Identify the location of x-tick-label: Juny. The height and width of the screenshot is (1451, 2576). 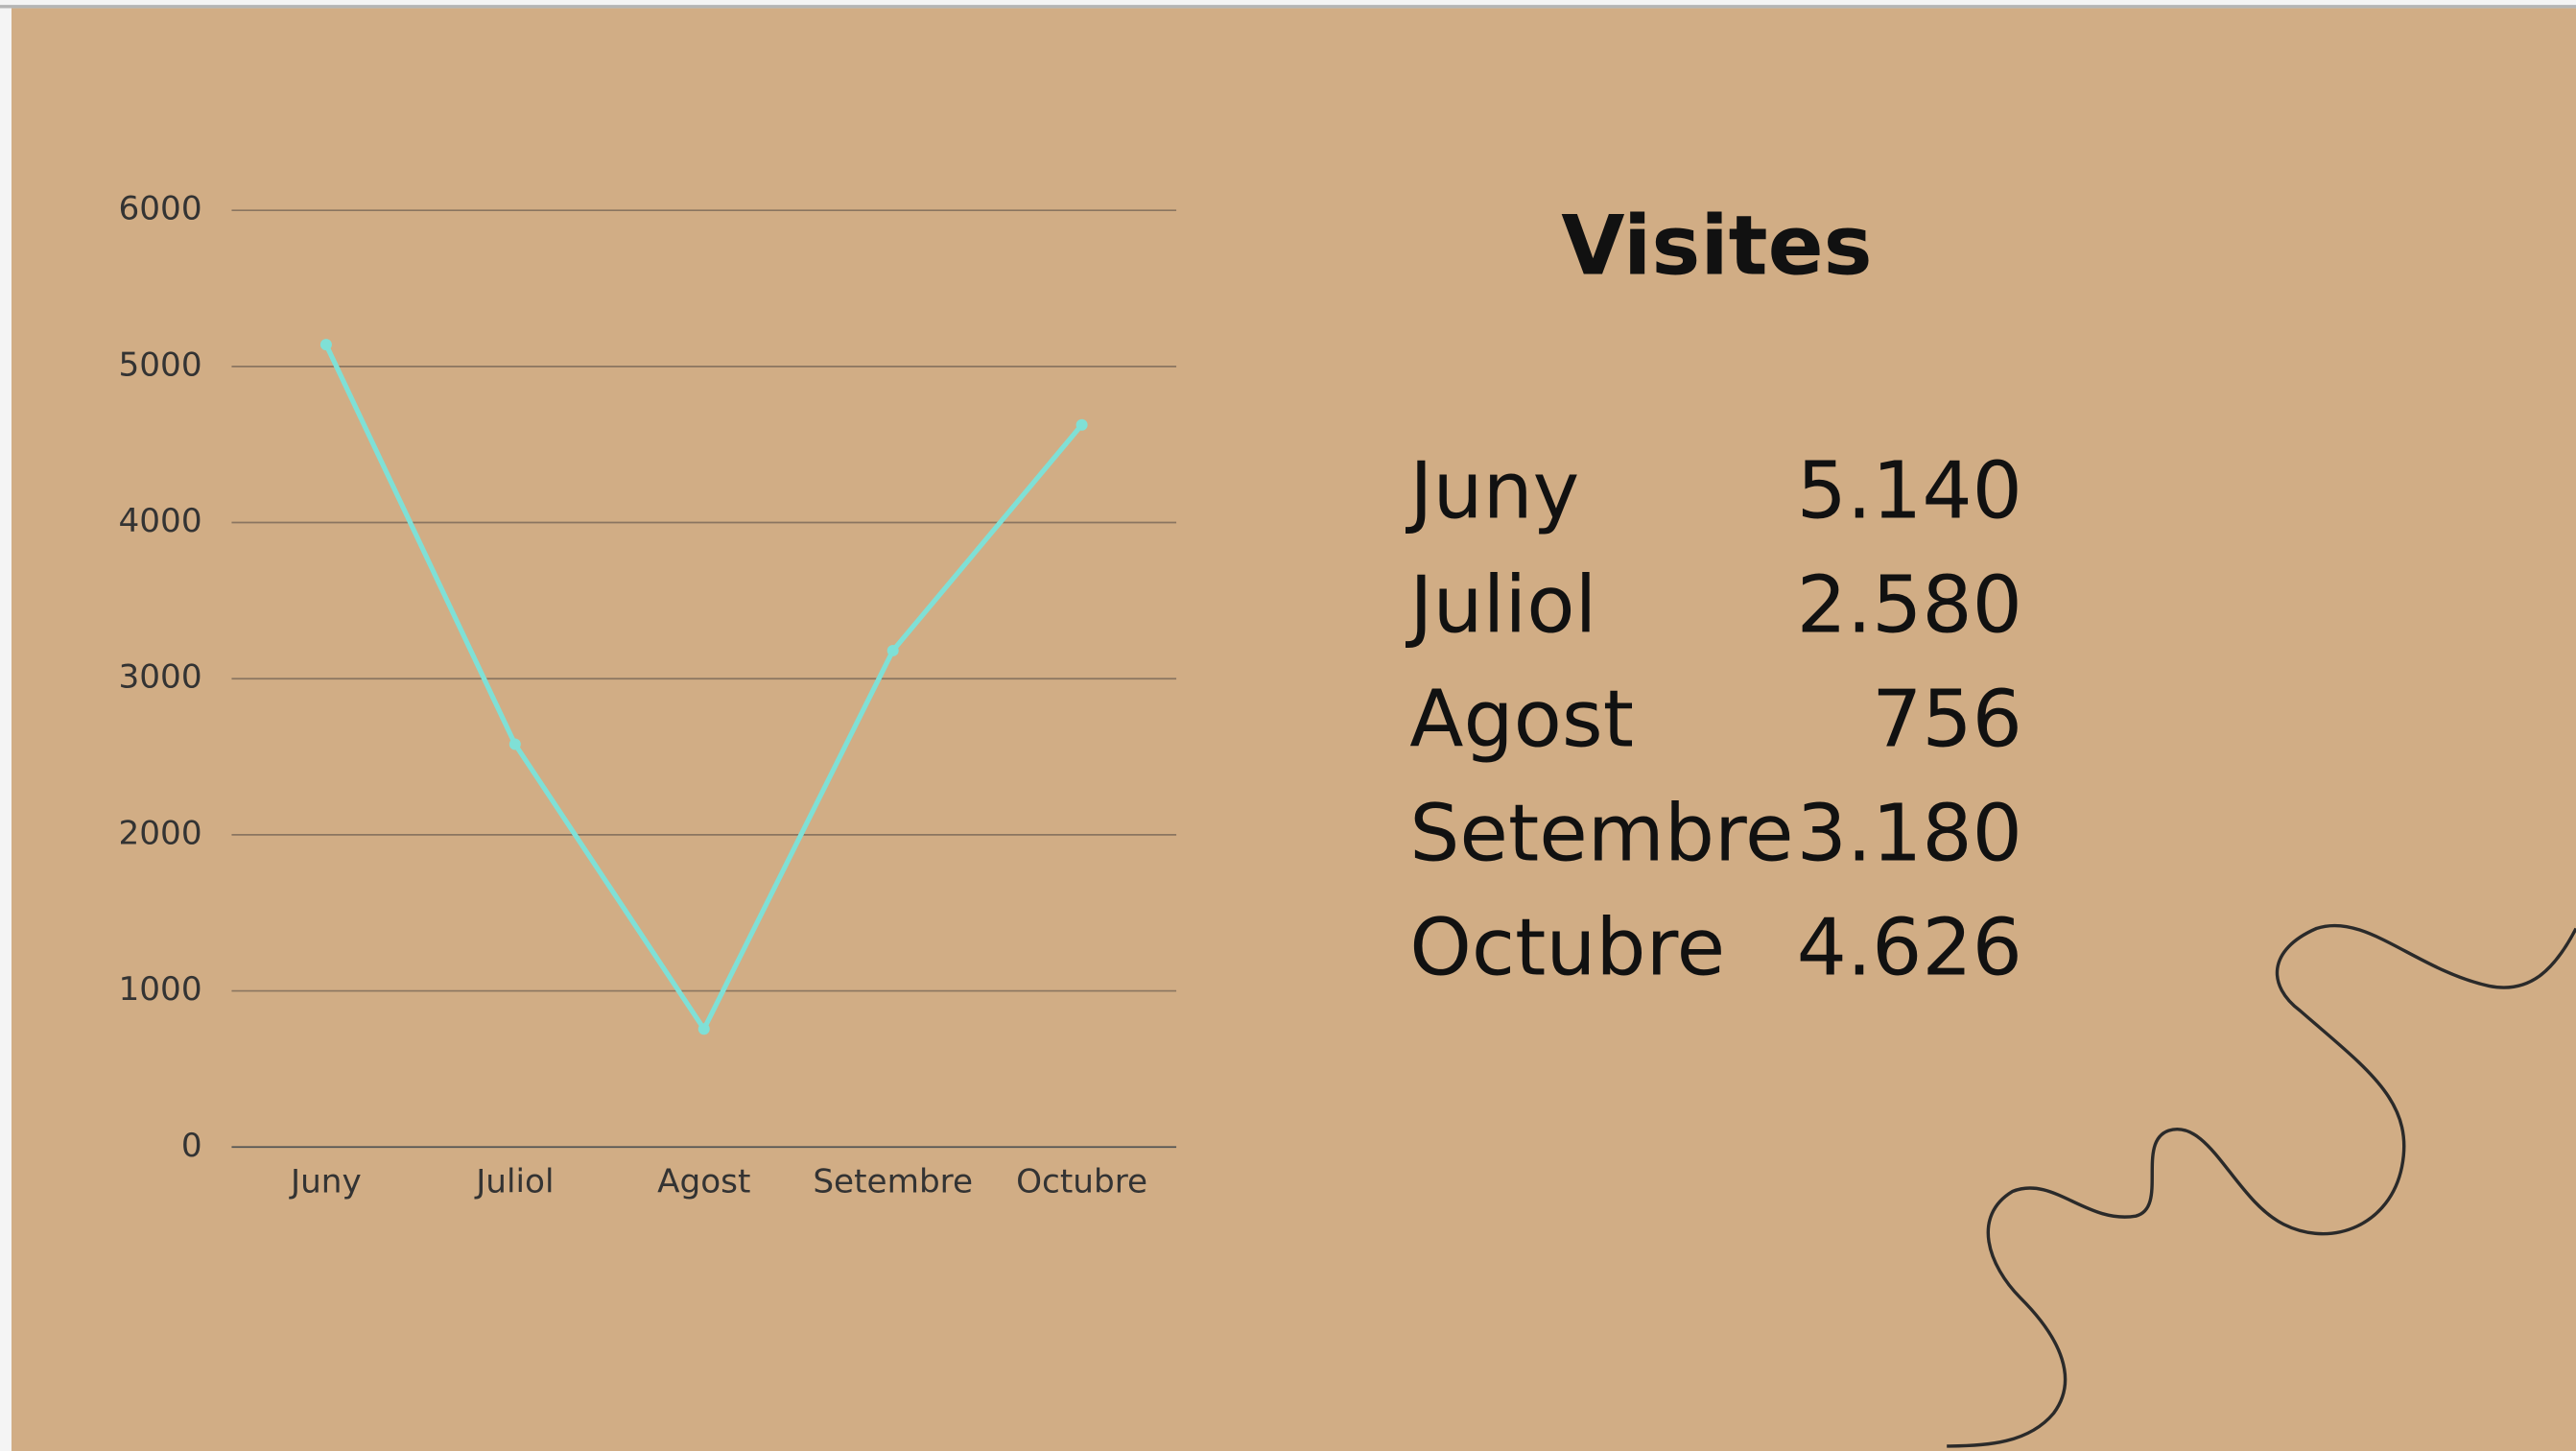
(326, 1181).